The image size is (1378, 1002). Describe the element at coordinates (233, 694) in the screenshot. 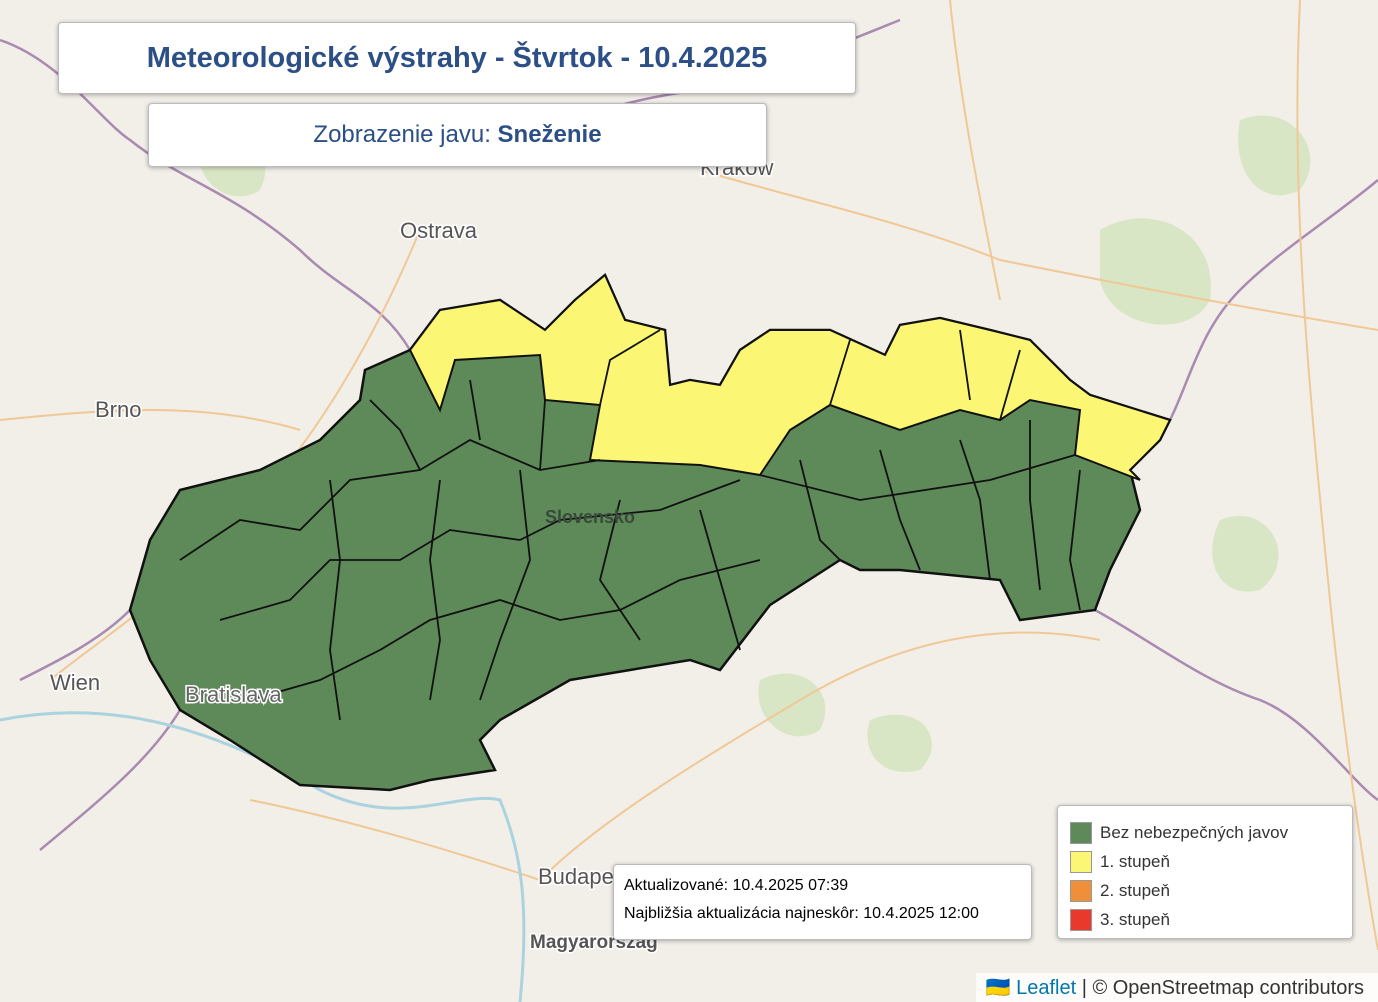

I see `city-label: Bratislava` at that location.